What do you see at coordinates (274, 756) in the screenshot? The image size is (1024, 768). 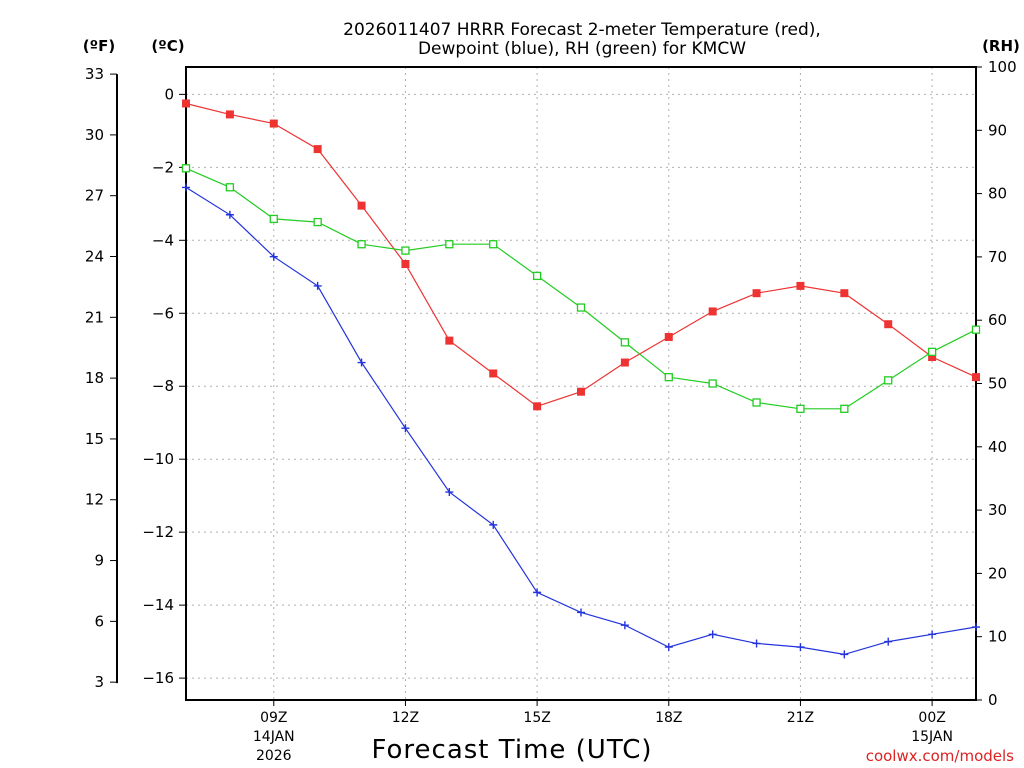 I see `x-tick-year-label: 2026` at bounding box center [274, 756].